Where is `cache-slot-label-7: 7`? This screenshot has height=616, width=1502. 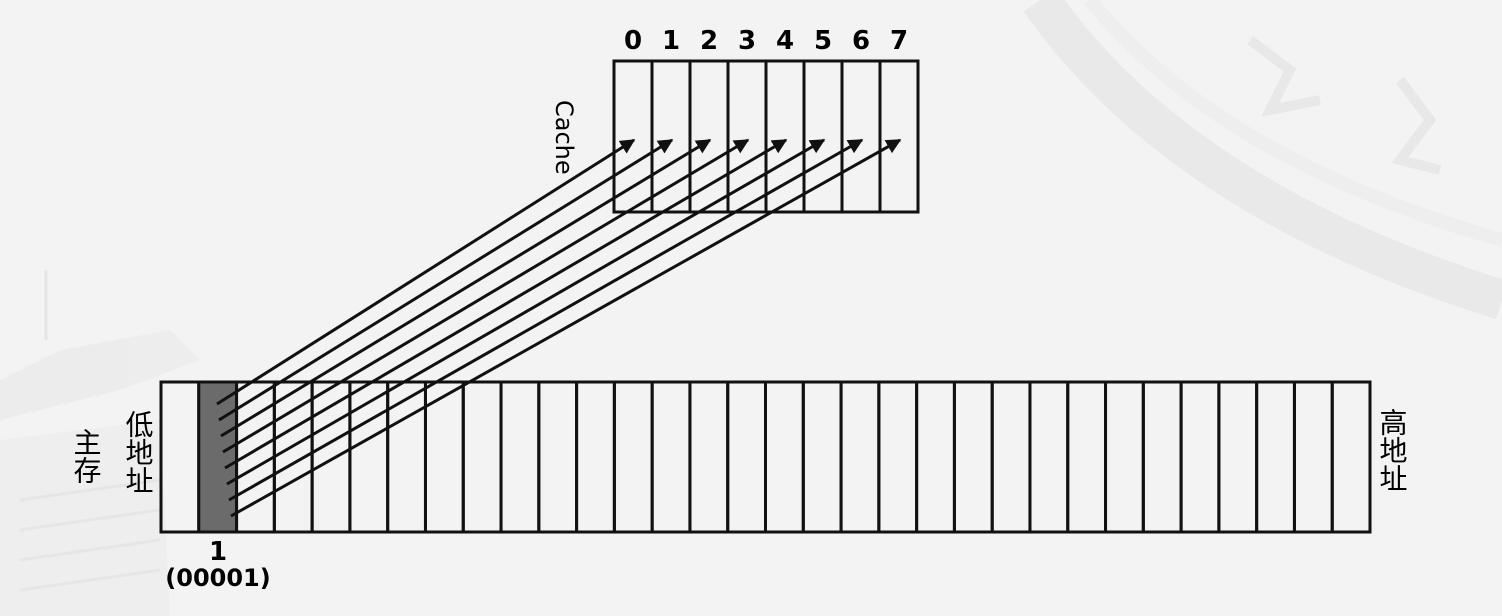
cache-slot-label-7: 7 is located at coordinates (899, 41).